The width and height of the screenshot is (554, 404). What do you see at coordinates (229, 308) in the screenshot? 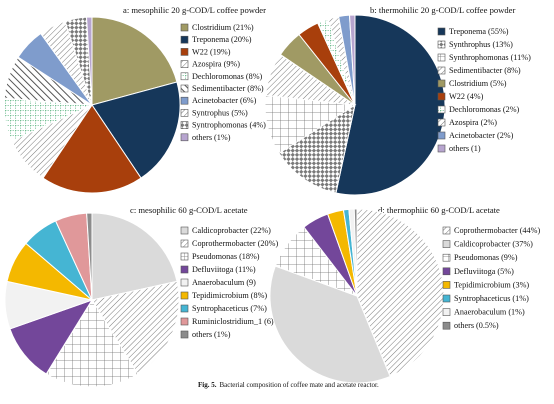
I see `legend-label: Syntrophaceticus (7%)` at bounding box center [229, 308].